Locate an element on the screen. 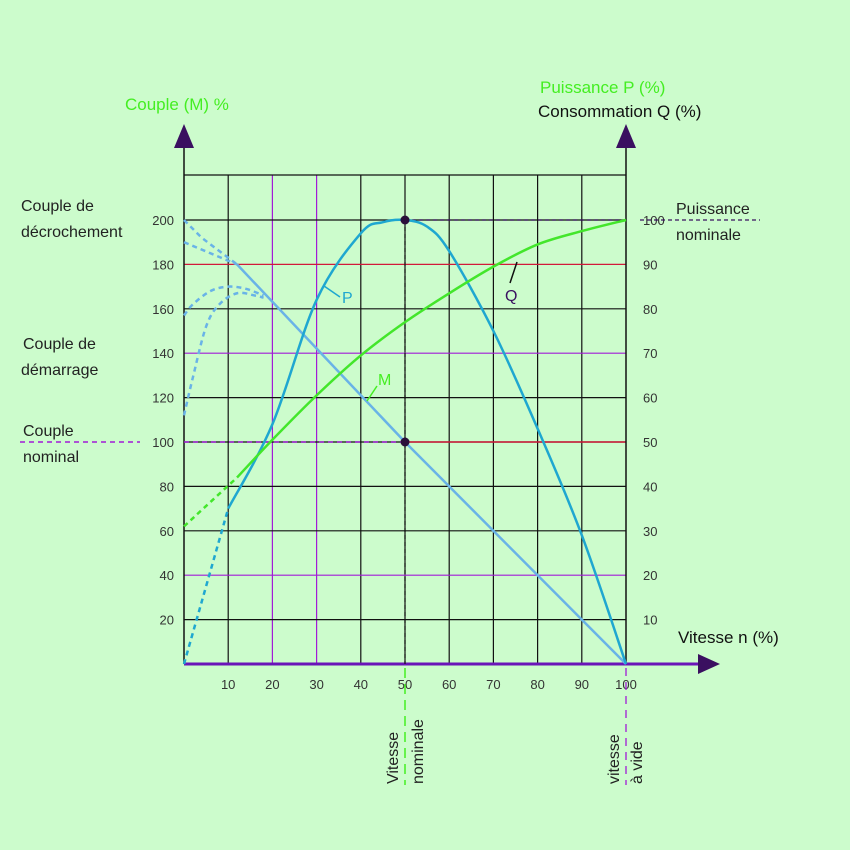 The height and width of the screenshot is (850, 850). y-left-tick-label: 200 is located at coordinates (163, 220).